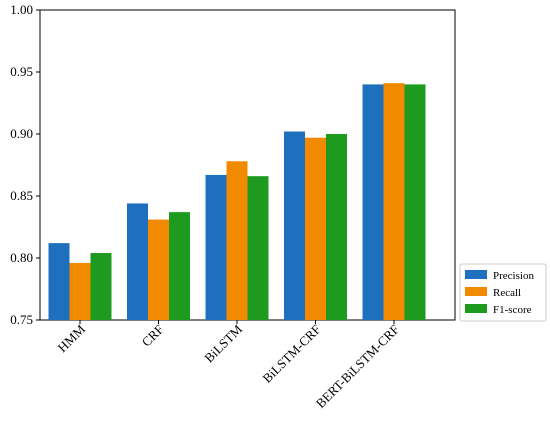 Image resolution: width=550 pixels, height=424 pixels. I want to click on x-tick-label: BiLSTM-CRF, so click(291, 354).